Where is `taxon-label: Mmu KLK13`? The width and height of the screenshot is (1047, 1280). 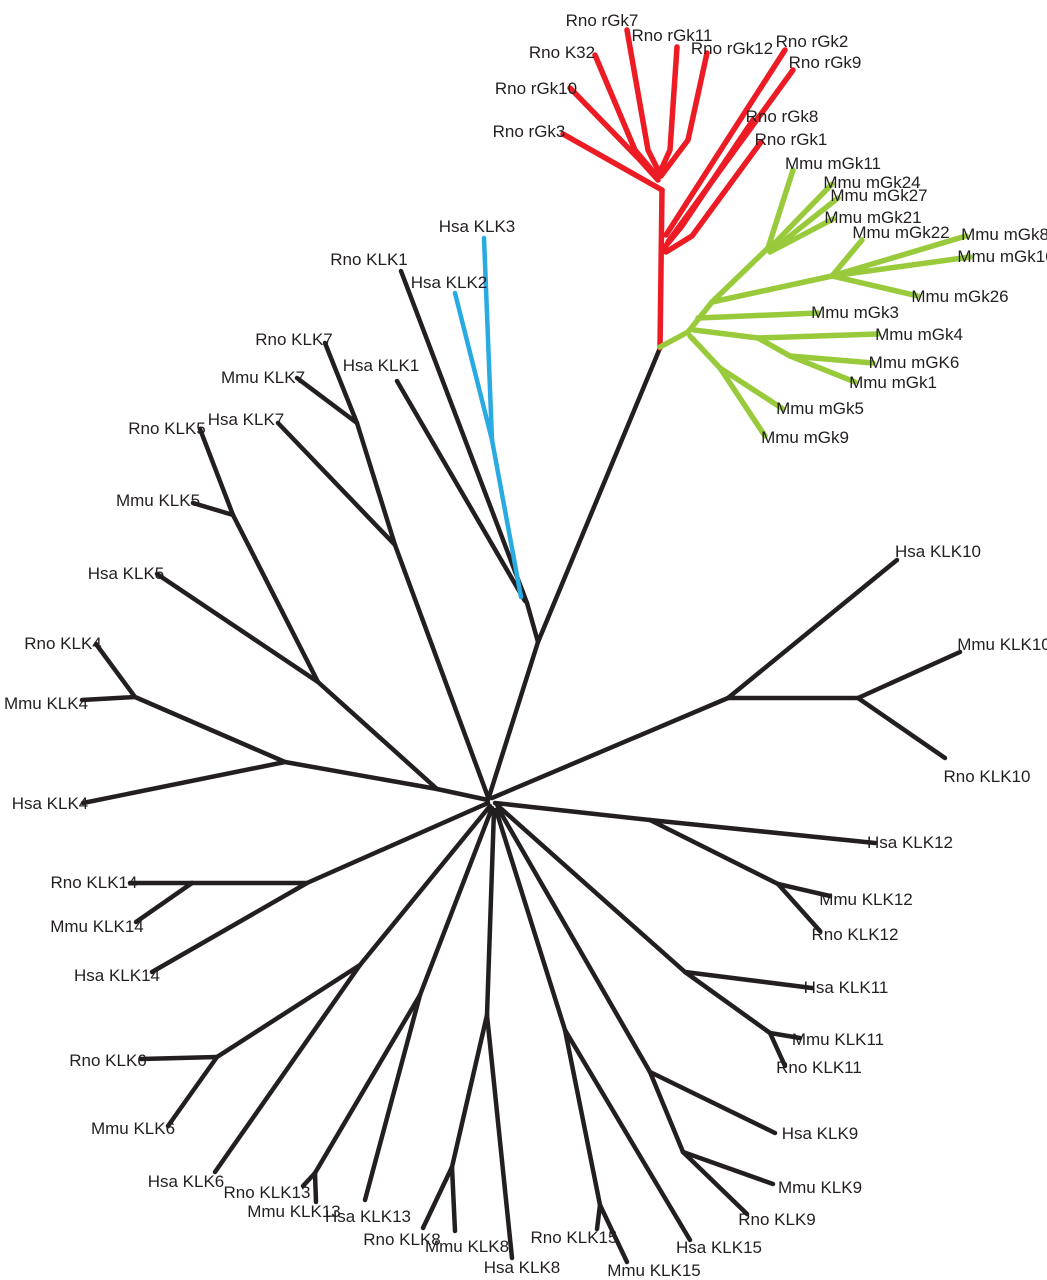
taxon-label: Mmu KLK13 is located at coordinates (294, 1211).